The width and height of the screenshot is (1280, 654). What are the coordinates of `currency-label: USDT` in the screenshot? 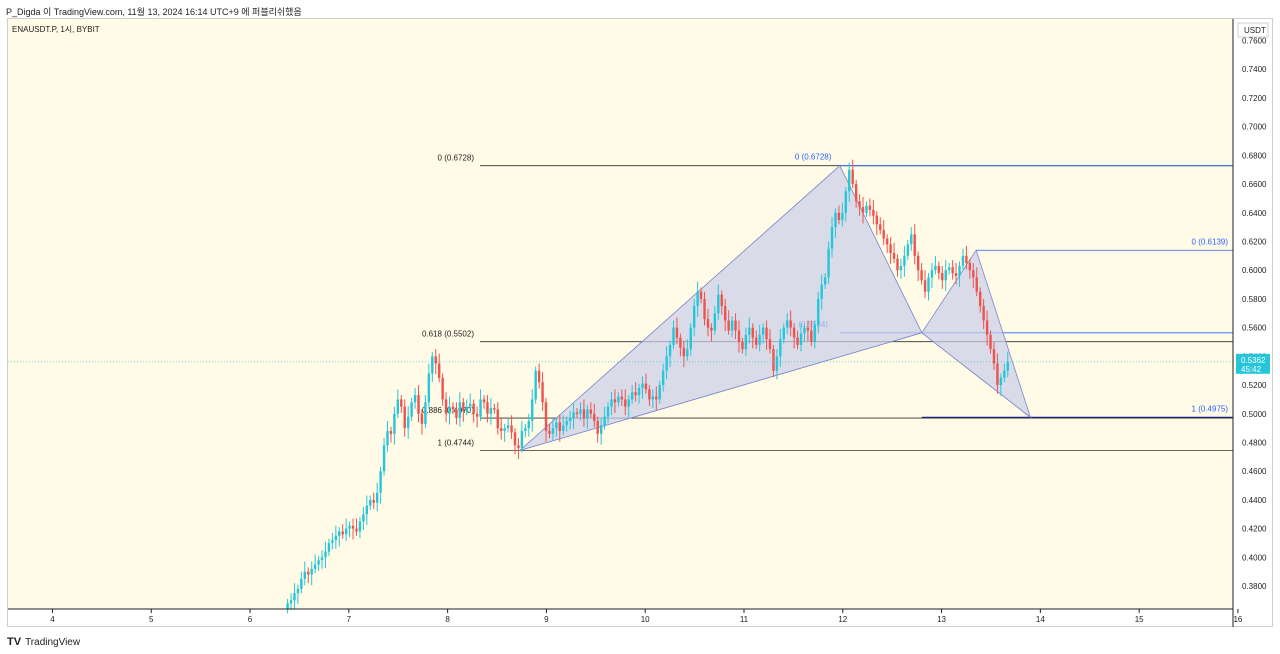 It's located at (1255, 30).